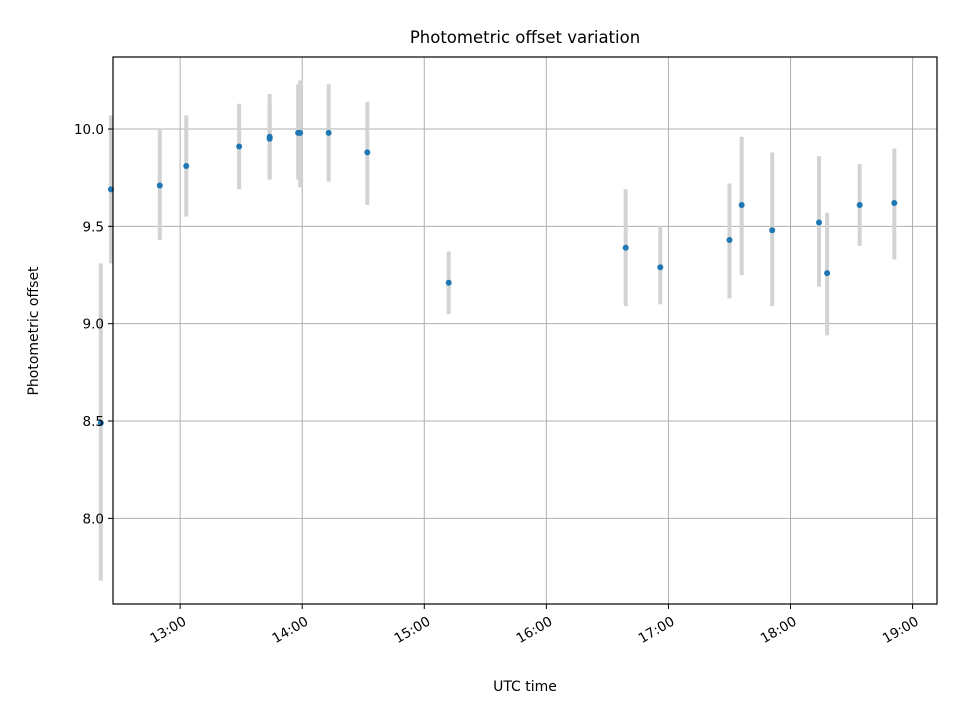  I want to click on y-axis: 8.0 8.5 9.0 9.5 10.0, so click(93, 324).